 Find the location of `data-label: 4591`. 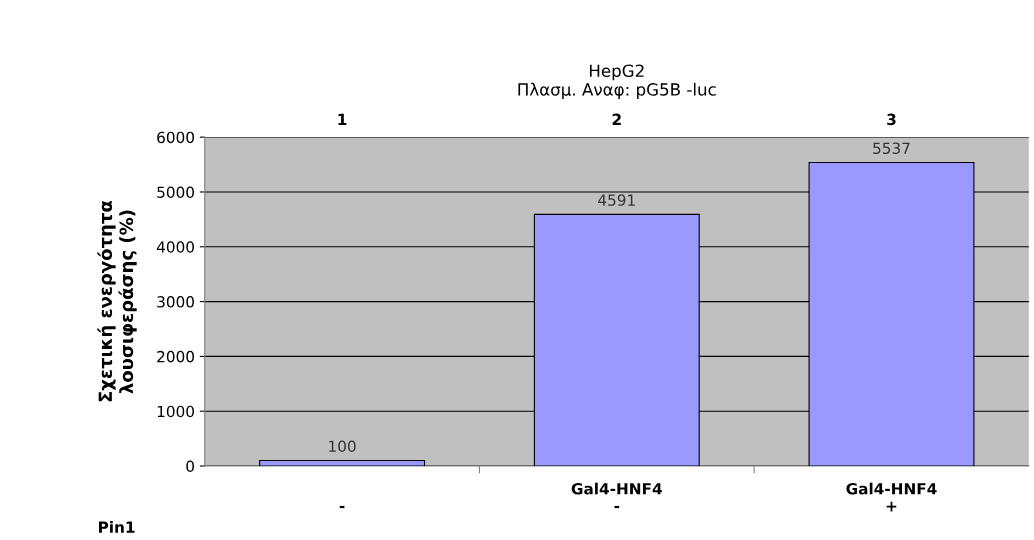

data-label: 4591 is located at coordinates (616, 200).